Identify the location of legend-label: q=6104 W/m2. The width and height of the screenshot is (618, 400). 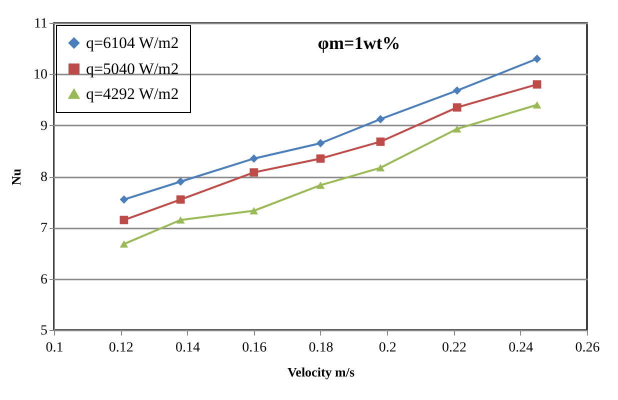
(132, 43).